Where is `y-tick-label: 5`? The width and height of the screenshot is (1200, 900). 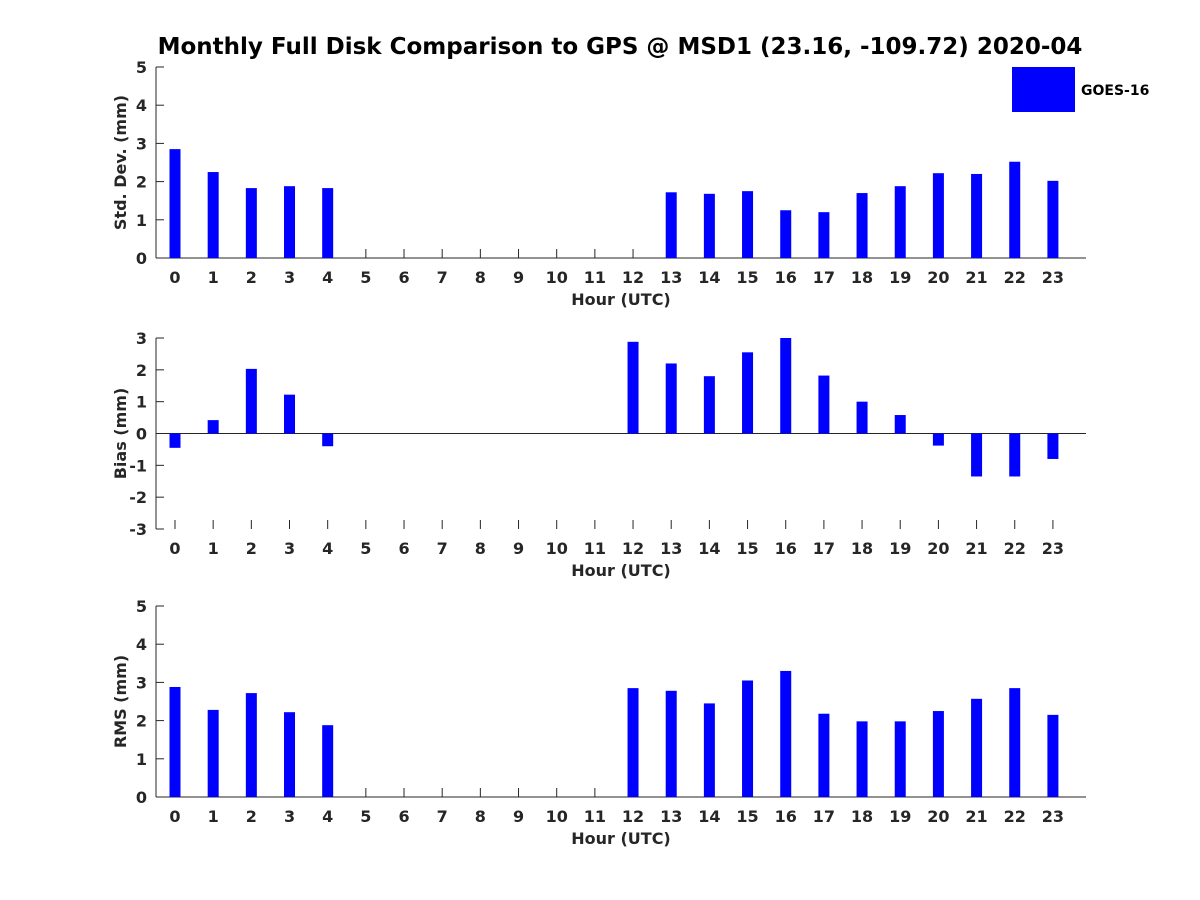 y-tick-label: 5 is located at coordinates (141, 67).